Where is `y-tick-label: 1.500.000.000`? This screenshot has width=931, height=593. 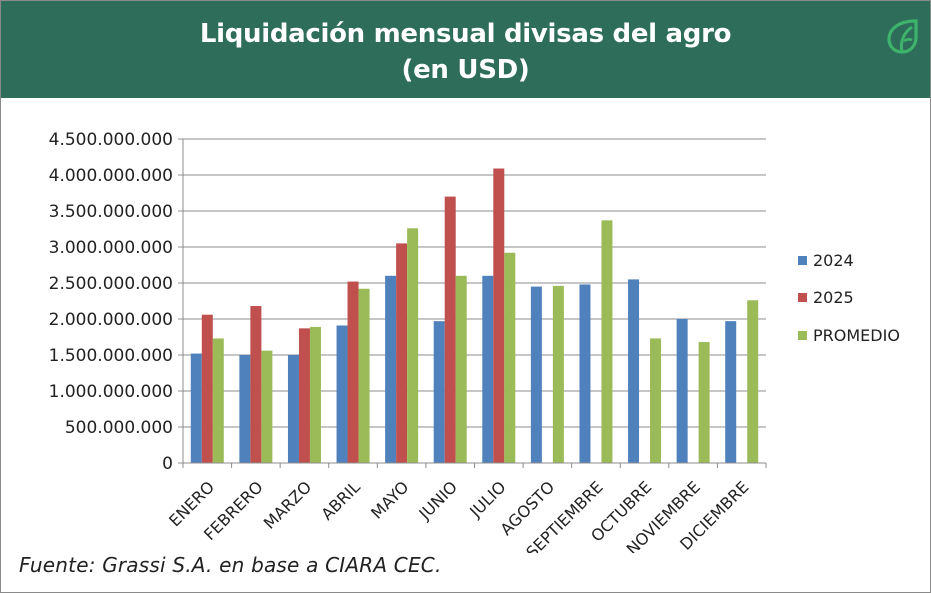
y-tick-label: 1.500.000.000 is located at coordinates (111, 356).